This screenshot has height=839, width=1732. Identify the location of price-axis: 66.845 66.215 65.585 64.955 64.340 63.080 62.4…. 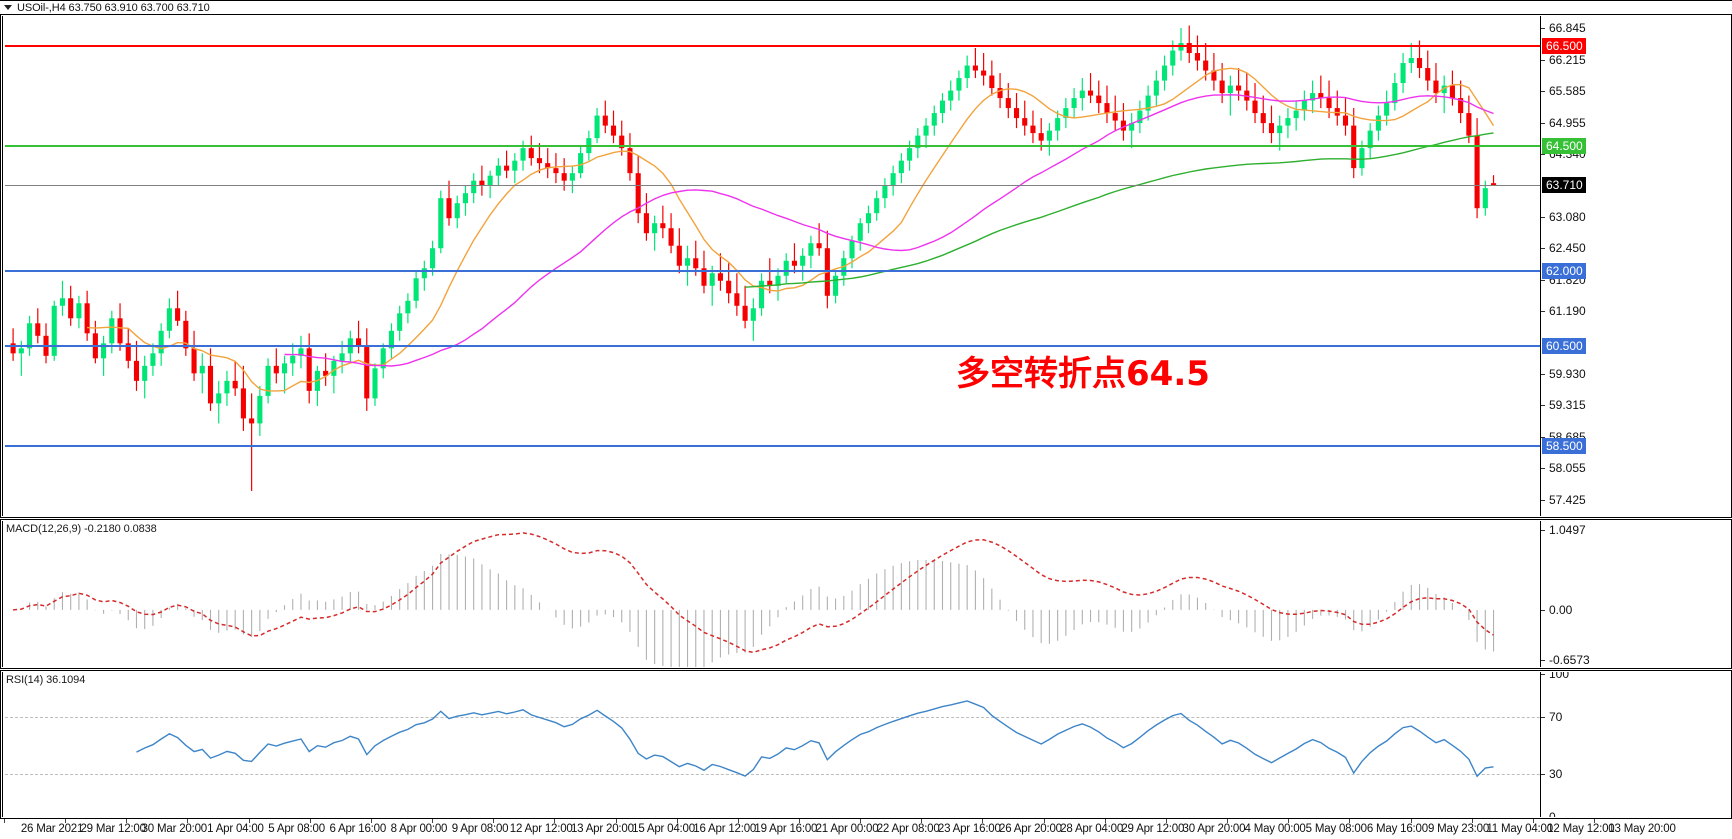
(1635, 266).